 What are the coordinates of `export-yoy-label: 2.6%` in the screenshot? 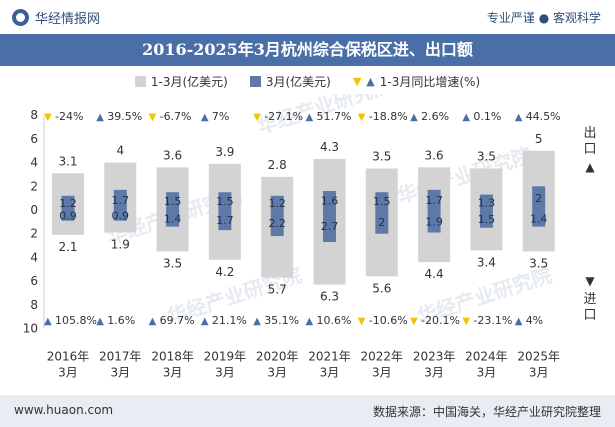 It's located at (435, 116).